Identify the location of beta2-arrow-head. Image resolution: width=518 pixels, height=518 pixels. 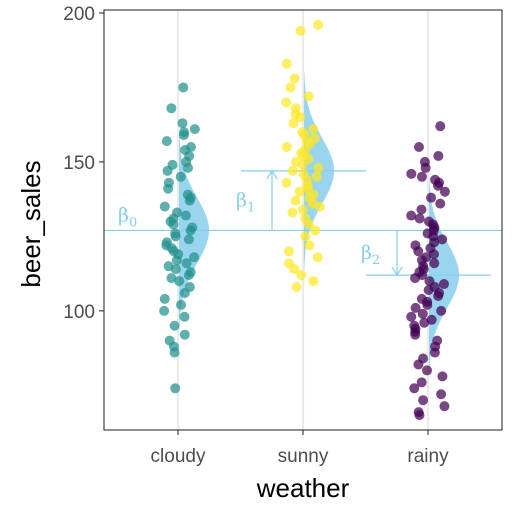
(397, 271).